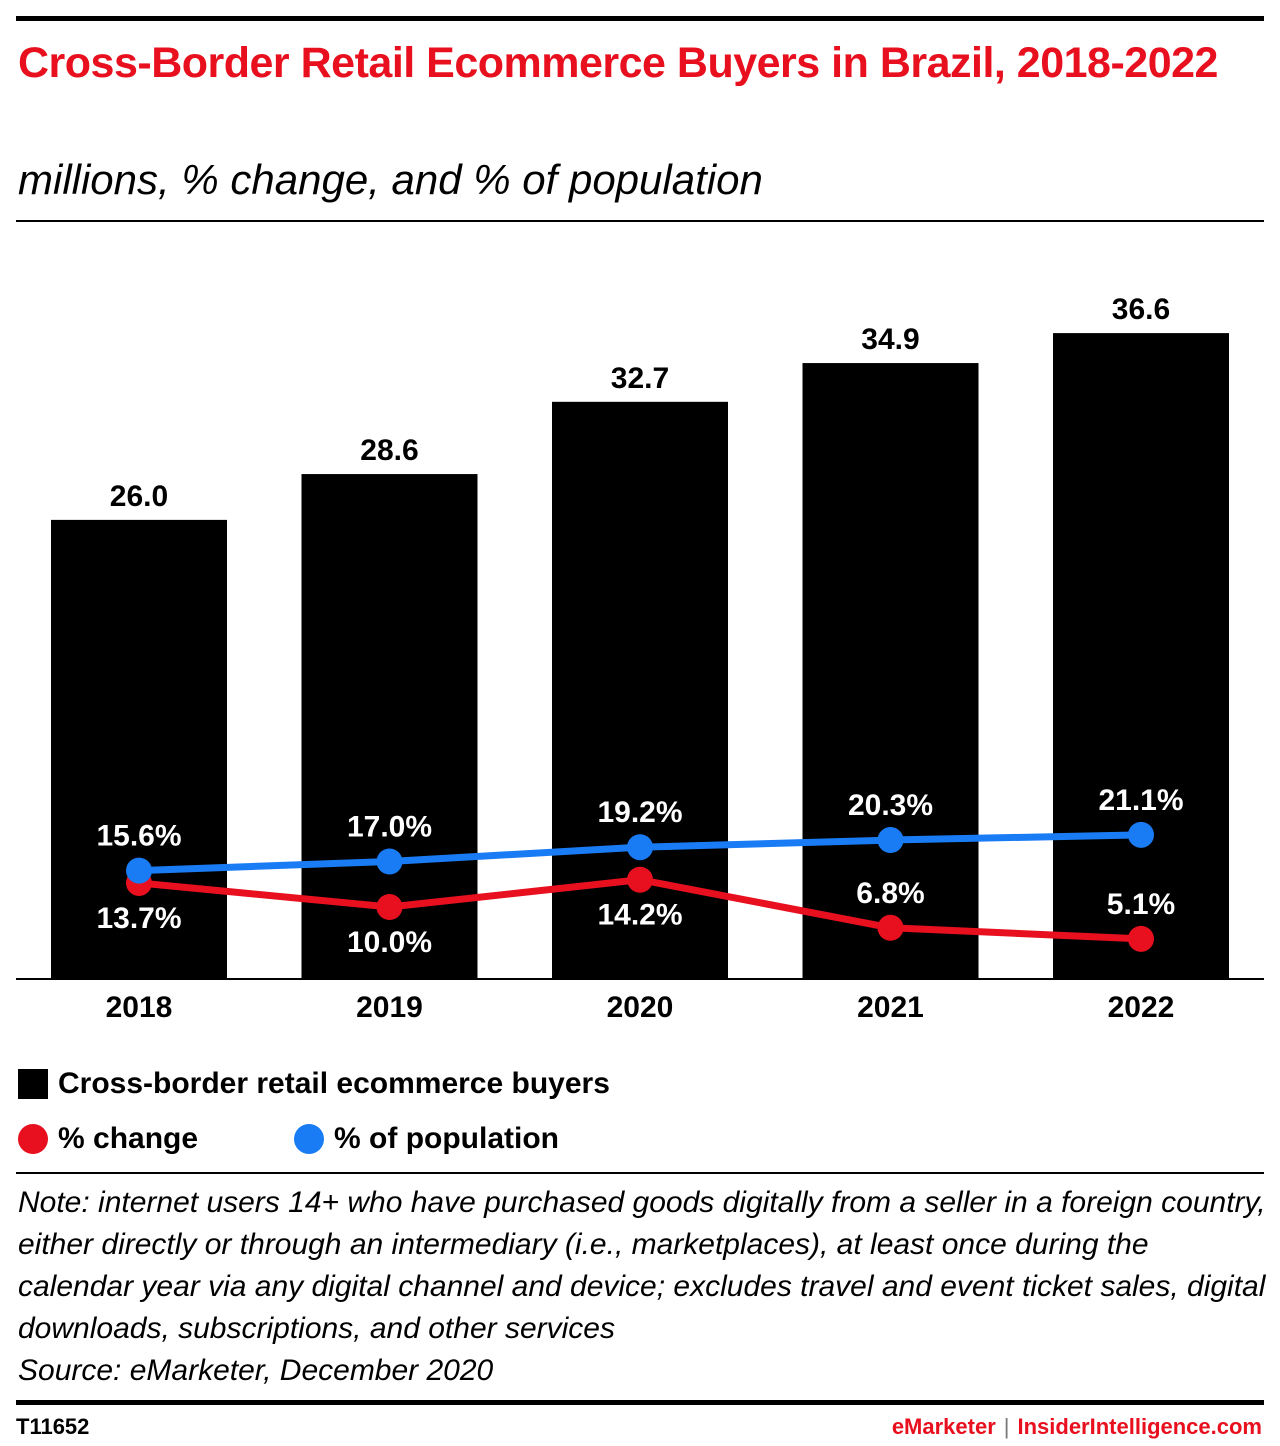  Describe the element at coordinates (1140, 800) in the screenshot. I see `population-label-2022: 21.1%` at that location.